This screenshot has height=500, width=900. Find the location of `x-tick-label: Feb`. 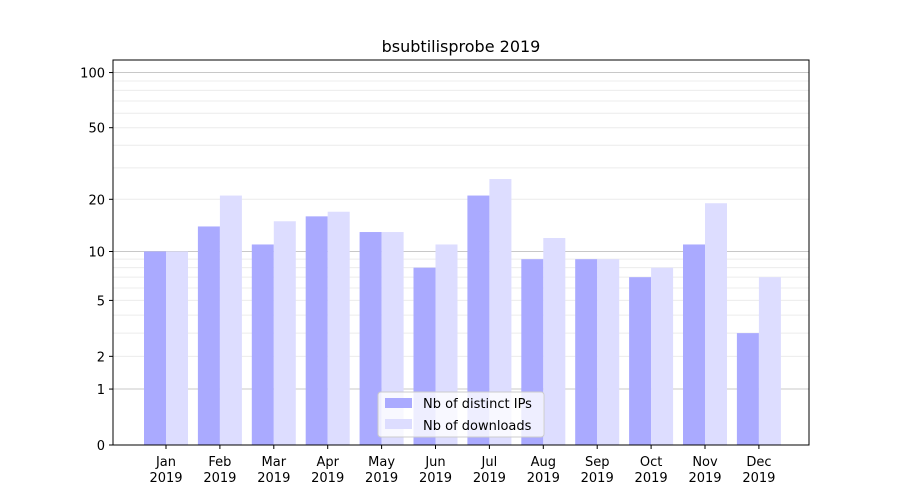

x-tick-label: Feb is located at coordinates (219, 462).